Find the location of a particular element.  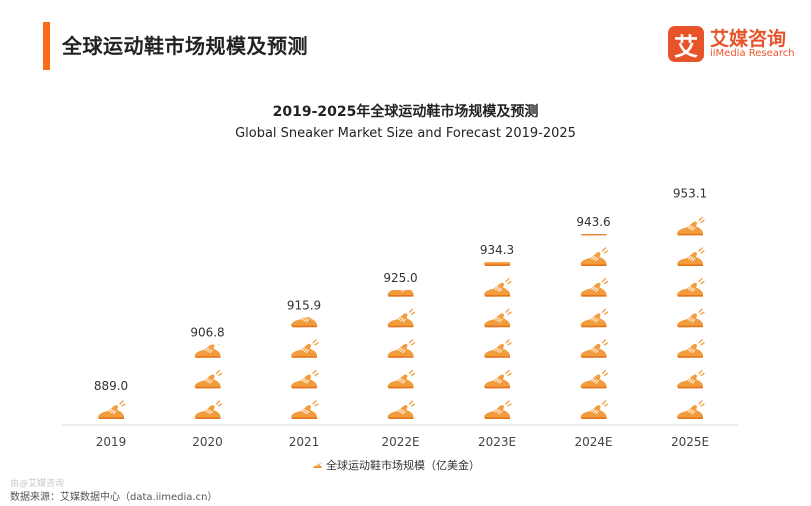

data-label: 889.0 is located at coordinates (111, 386).